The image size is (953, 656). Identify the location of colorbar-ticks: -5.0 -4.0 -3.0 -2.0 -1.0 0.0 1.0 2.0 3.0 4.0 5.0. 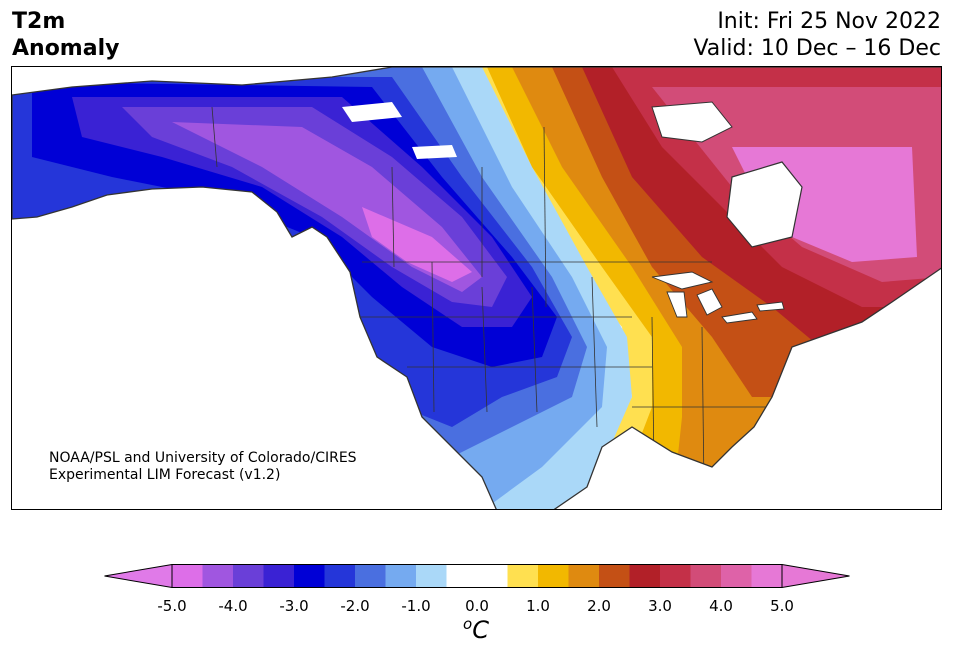
(476, 607).